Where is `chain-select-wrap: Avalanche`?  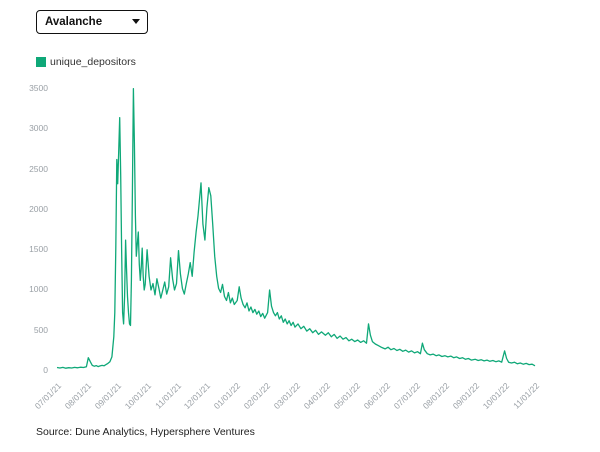 chain-select-wrap: Avalanche is located at coordinates (92, 22).